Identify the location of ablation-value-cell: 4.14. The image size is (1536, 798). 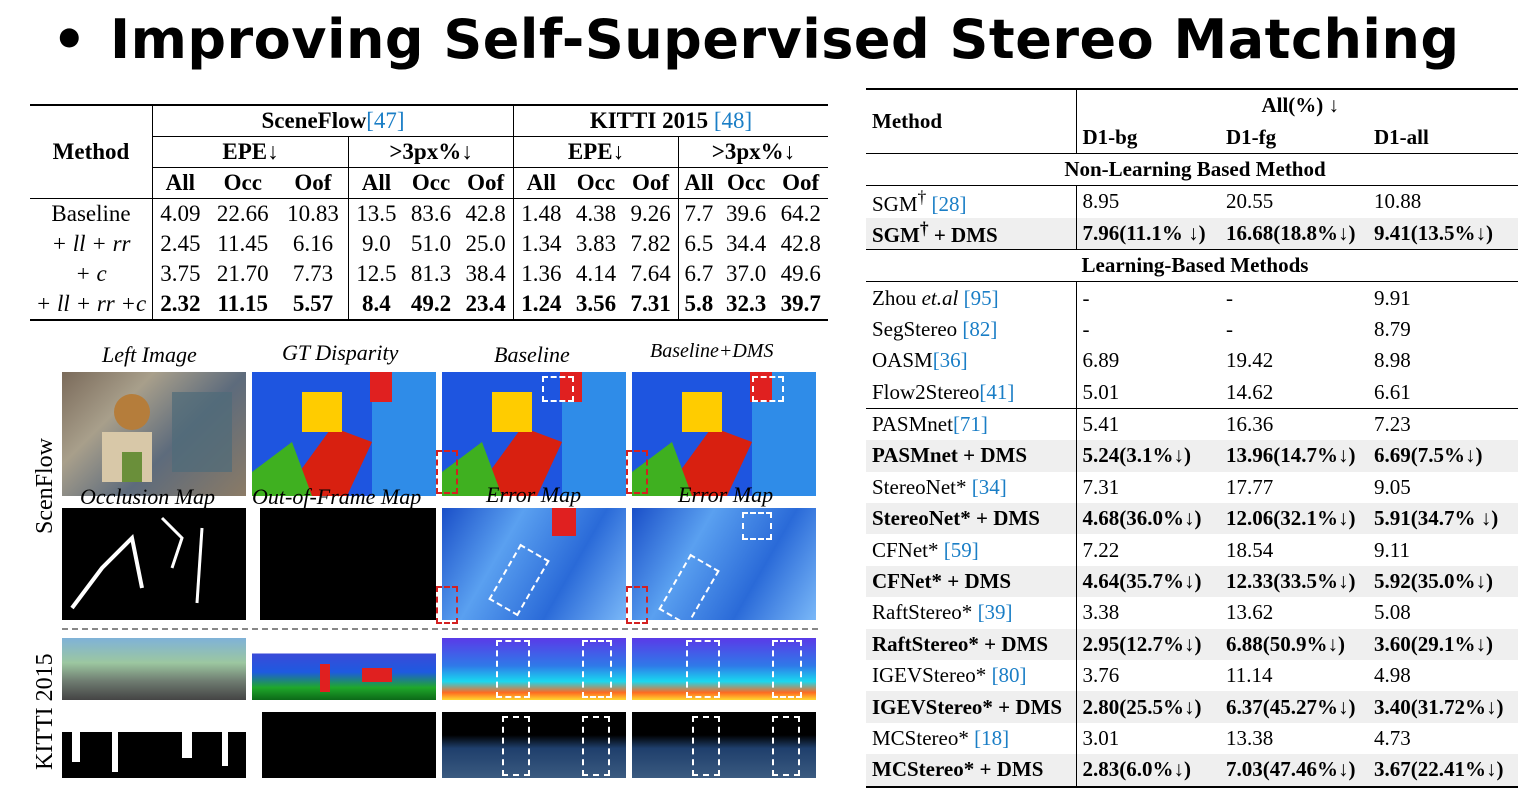
(596, 273).